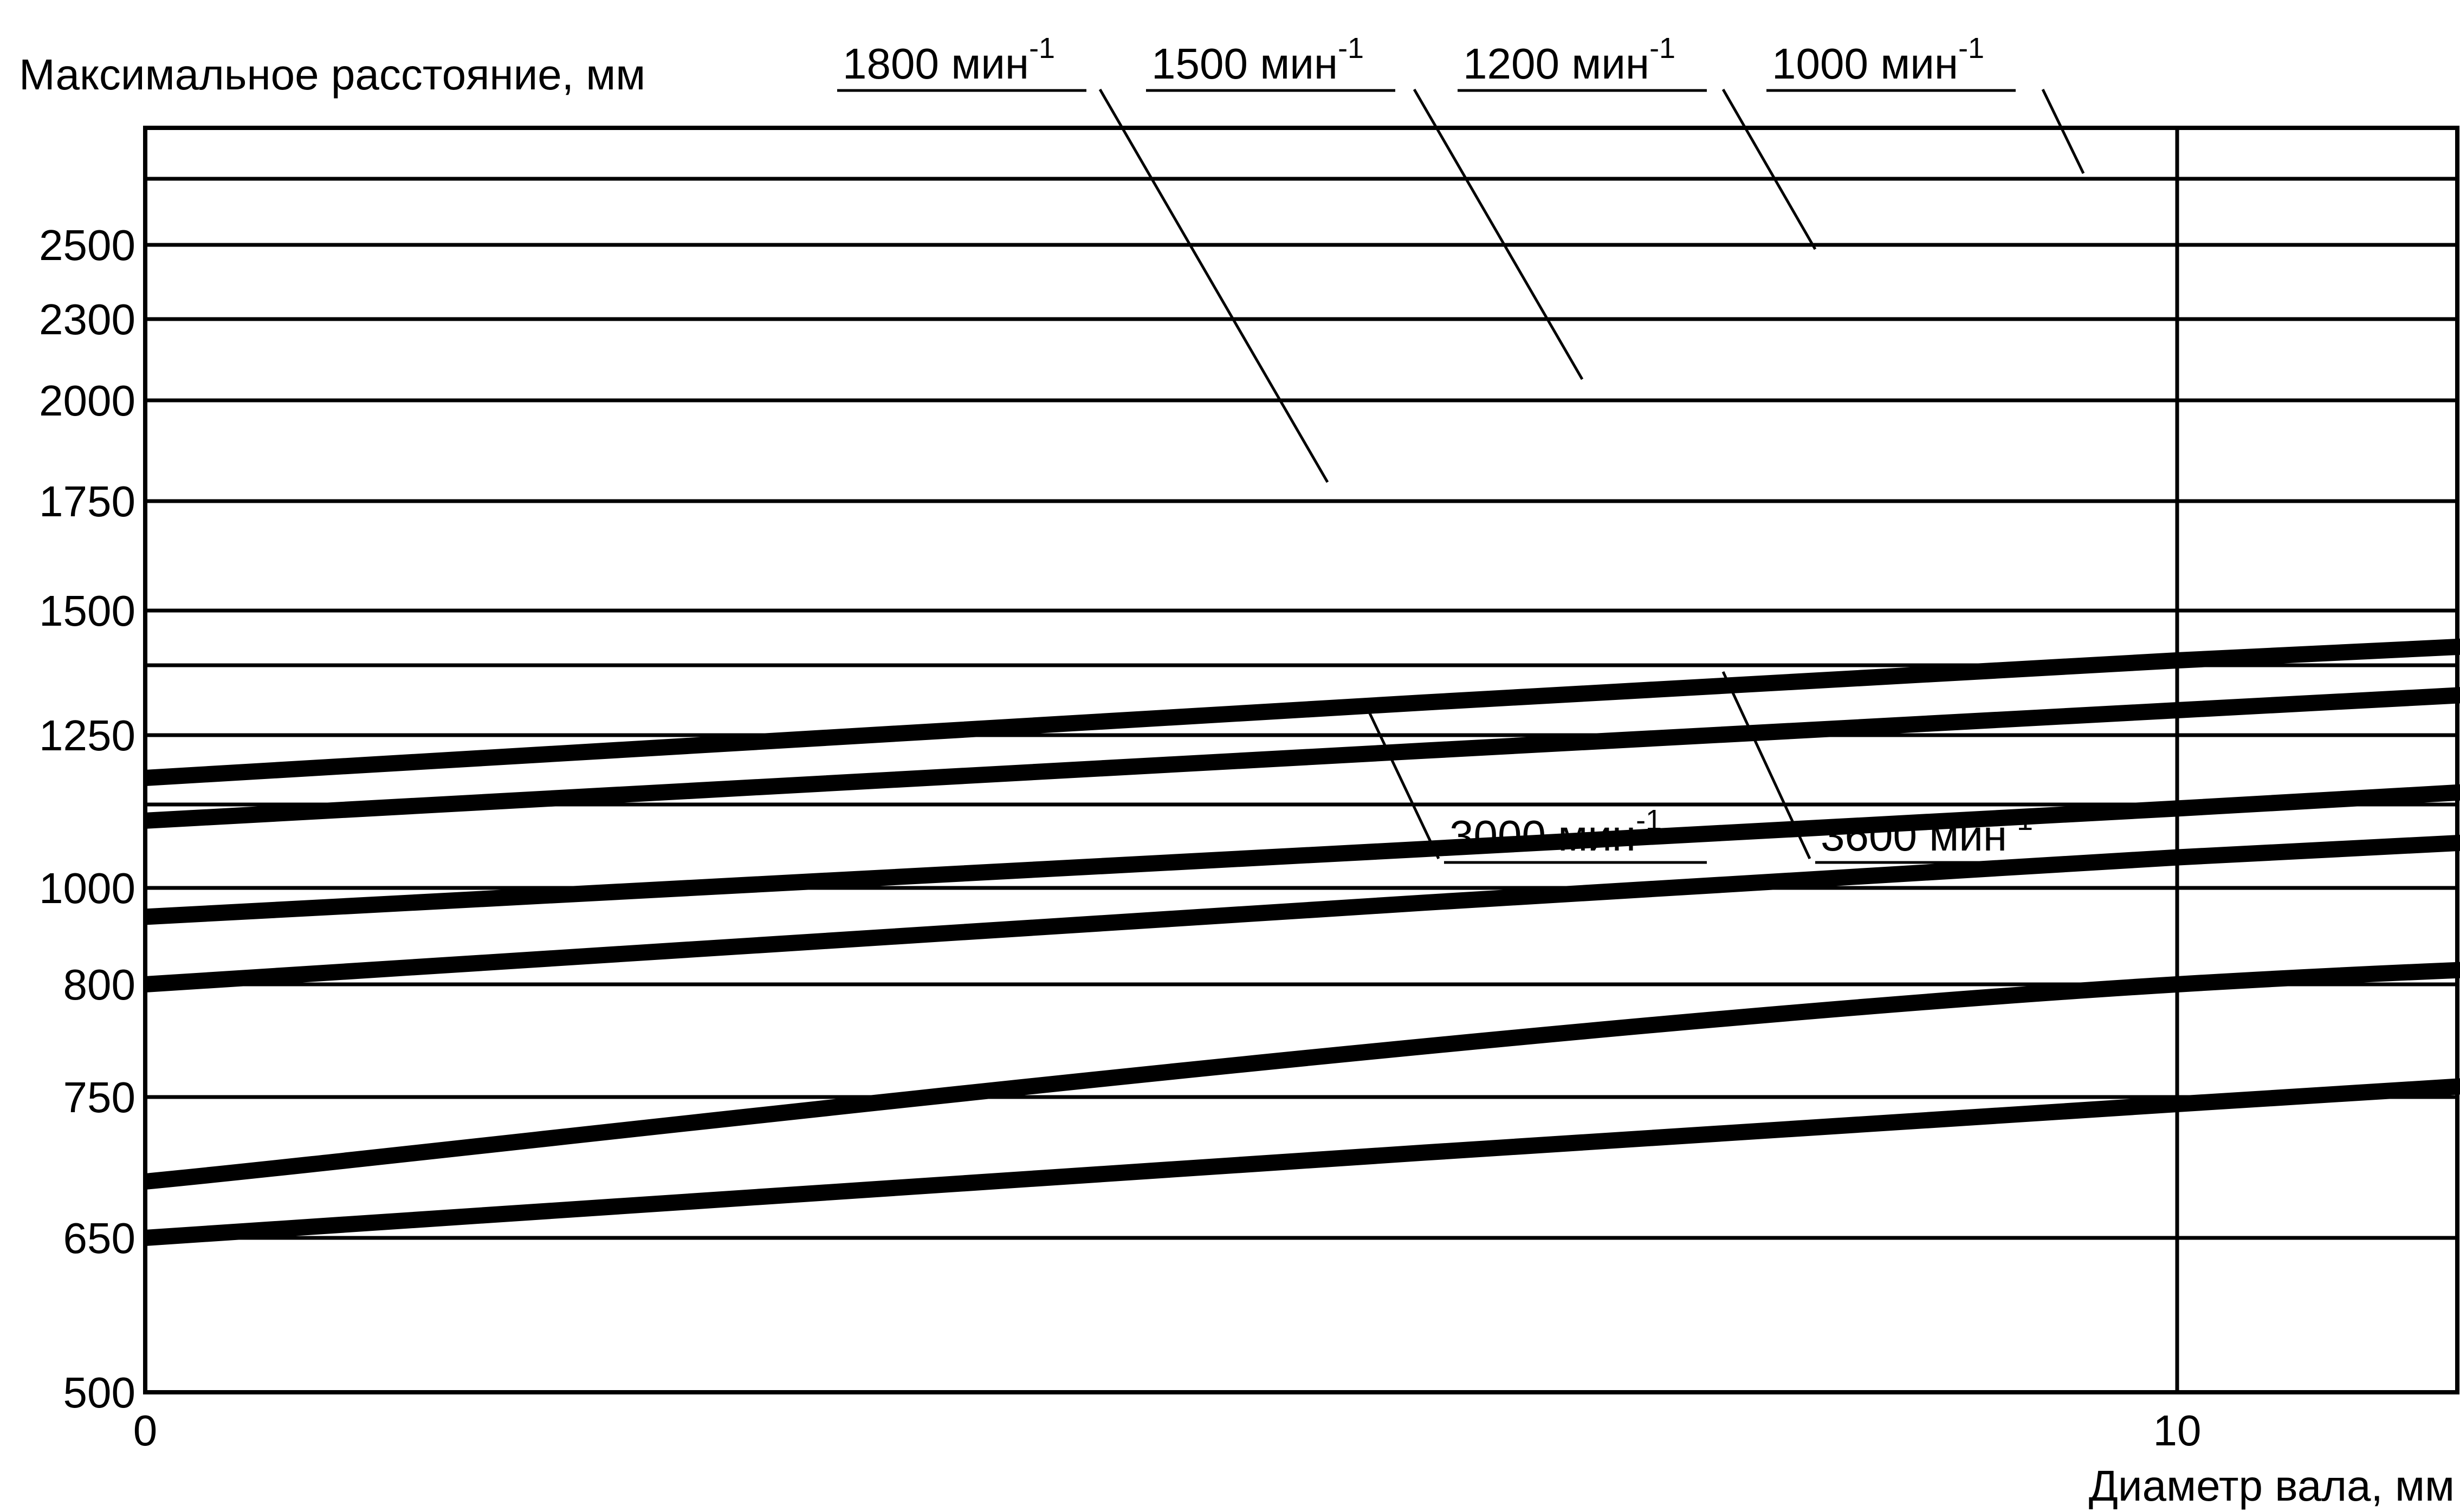  What do you see at coordinates (1569, 60) in the screenshot?
I see `series-label-1200: 1200 мин-1` at bounding box center [1569, 60].